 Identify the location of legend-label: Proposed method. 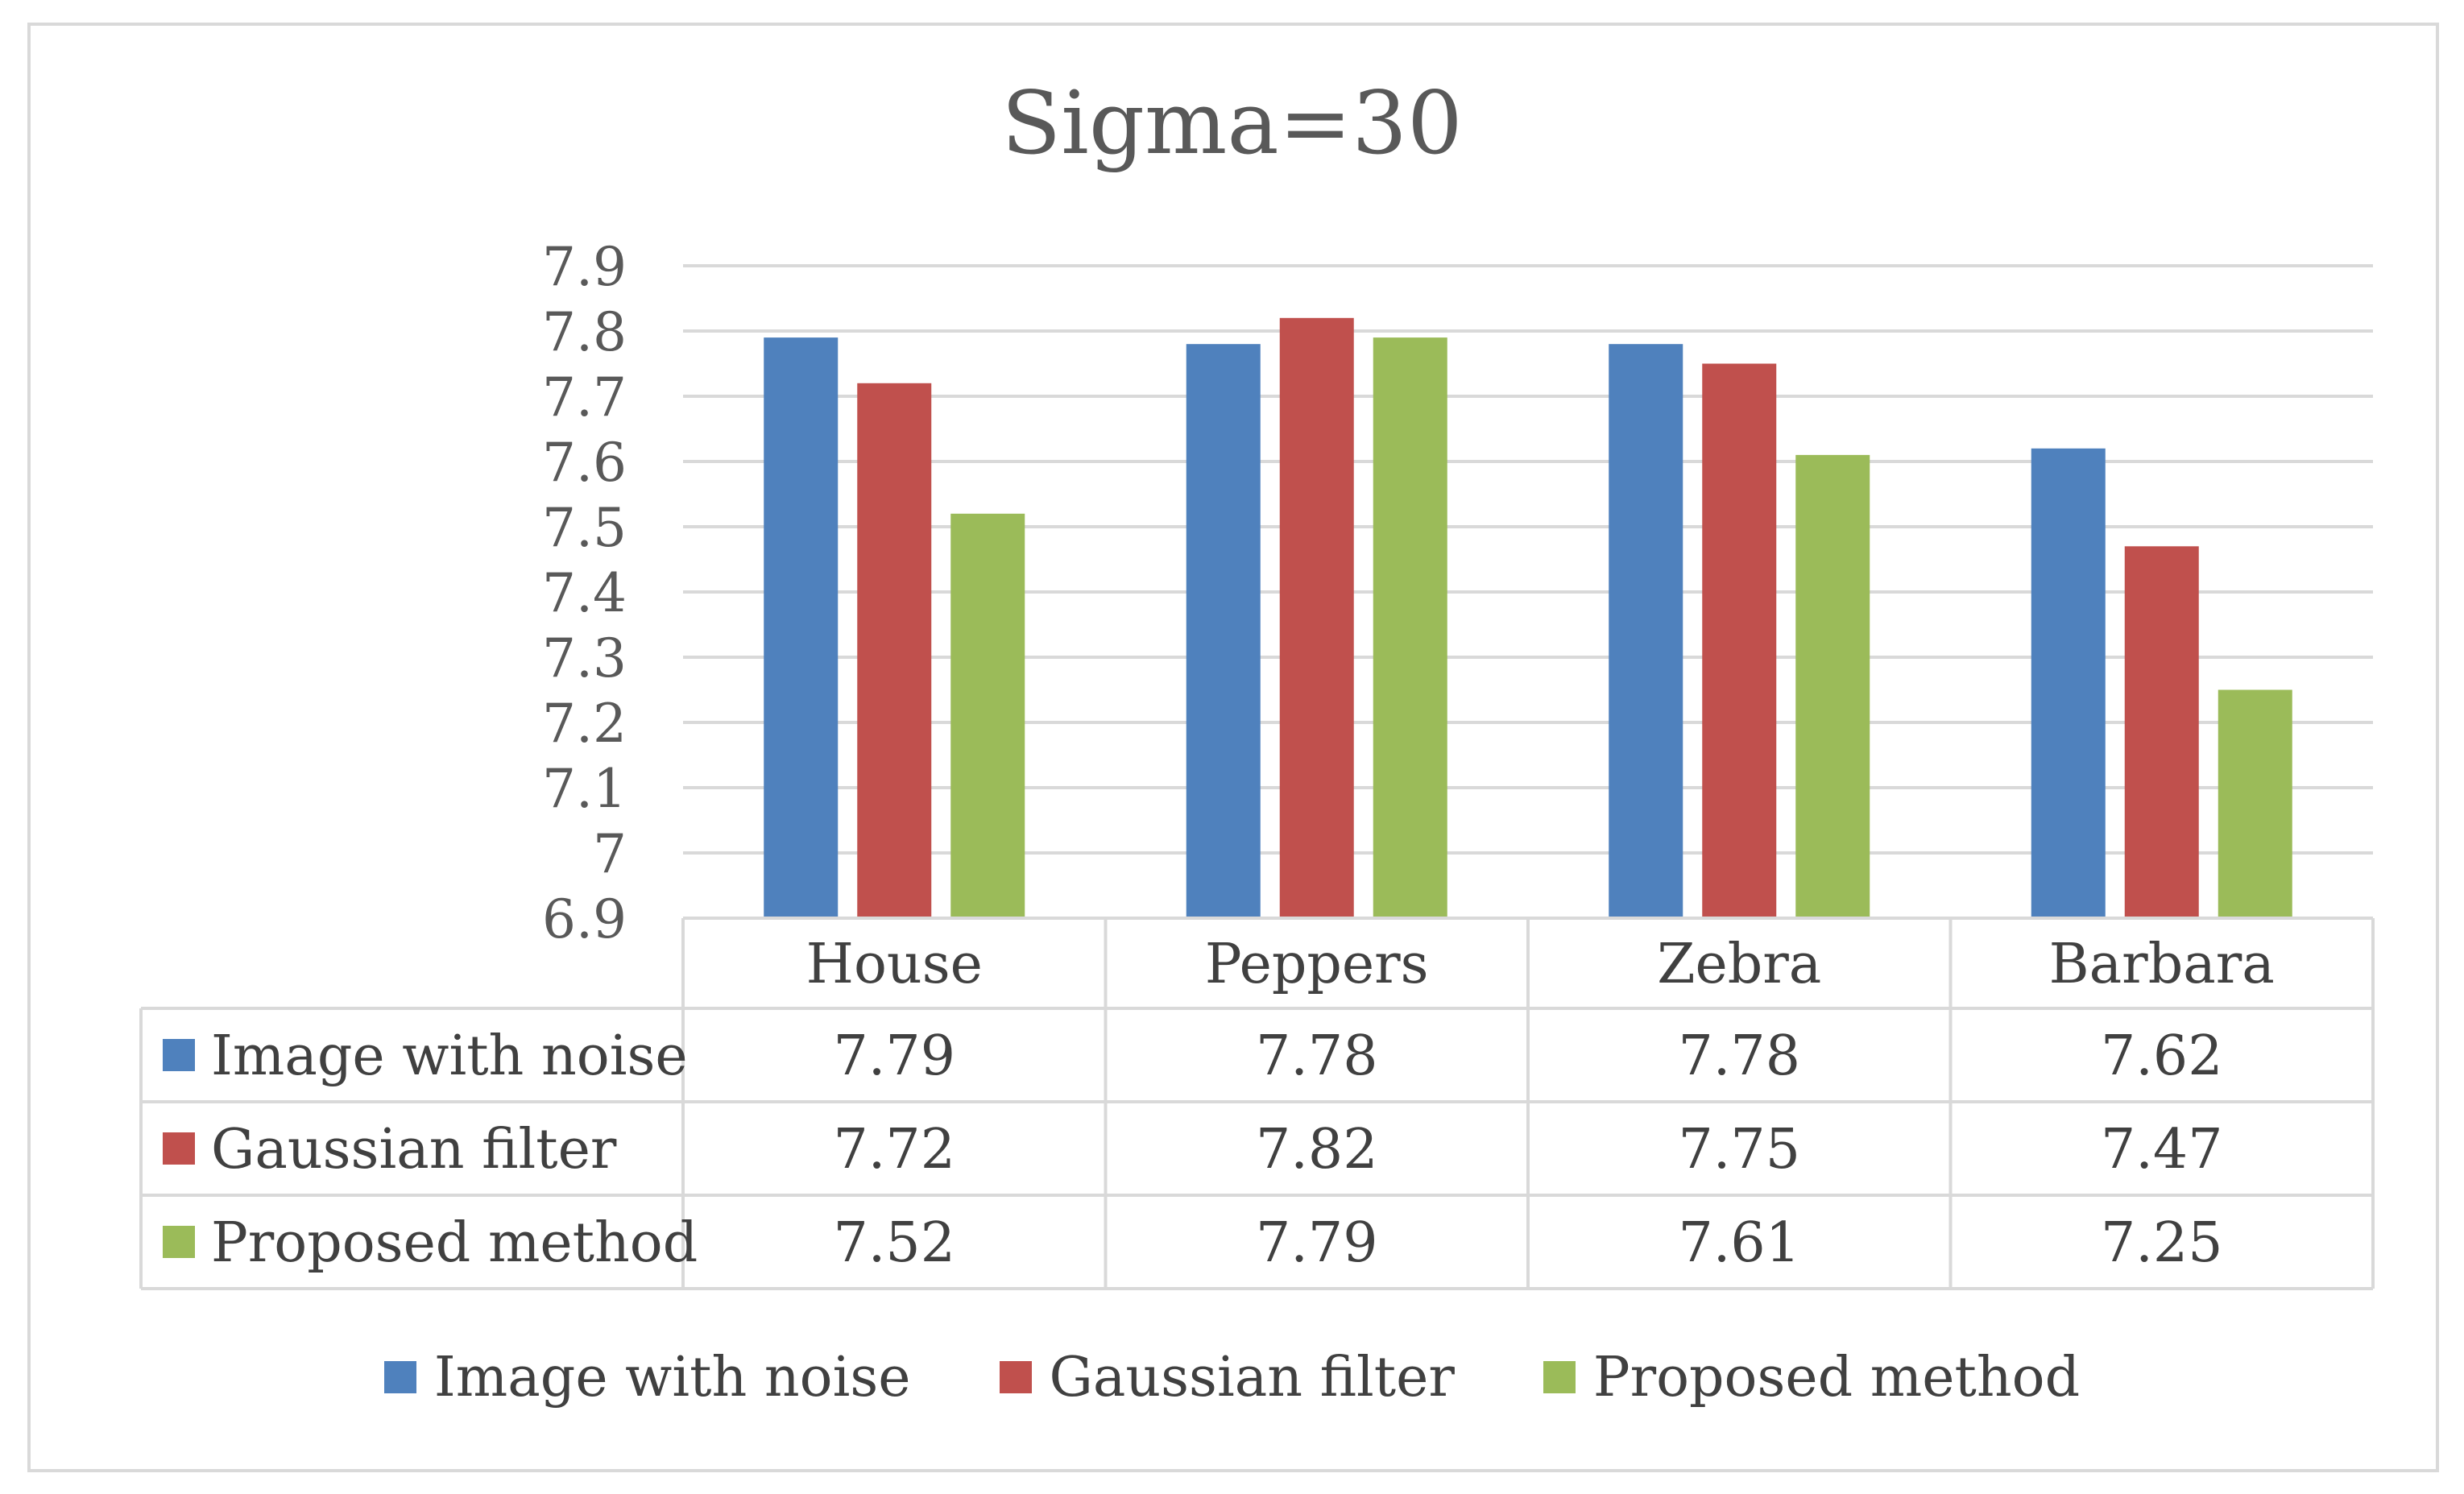
(1836, 1377).